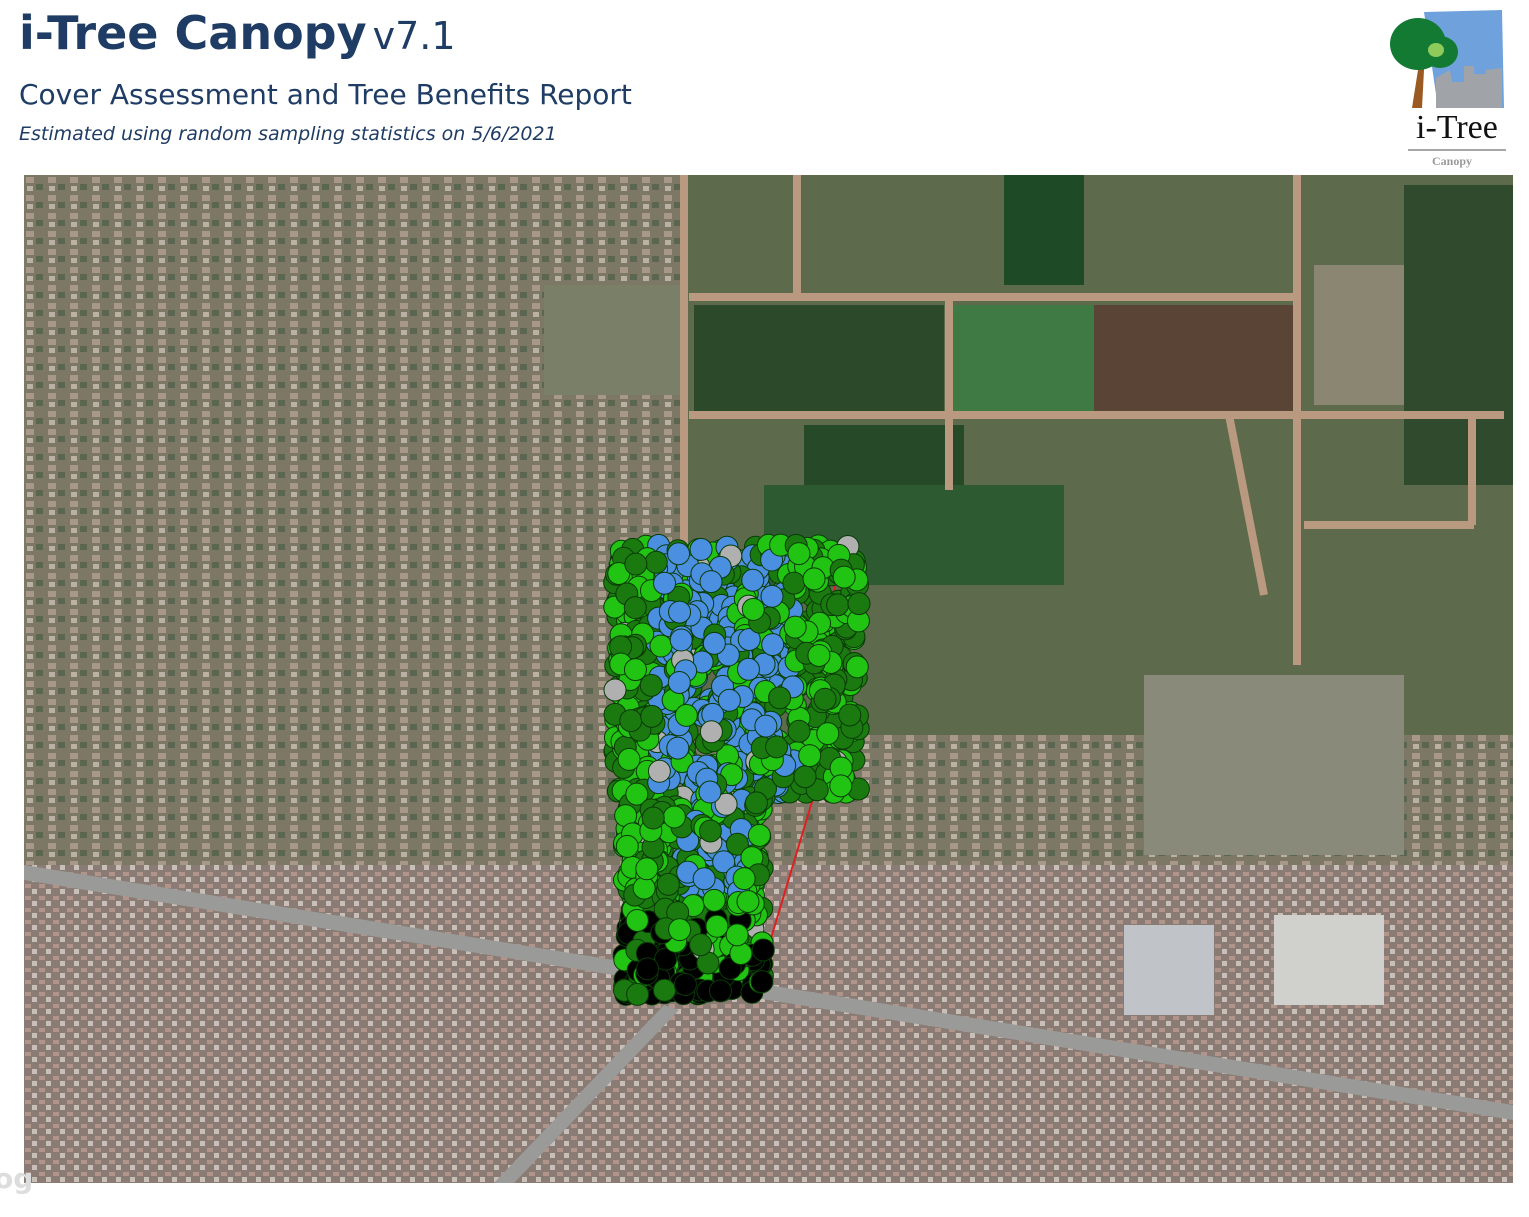  Describe the element at coordinates (1457, 127) in the screenshot. I see `logo-brand-text: i-Tree` at that location.